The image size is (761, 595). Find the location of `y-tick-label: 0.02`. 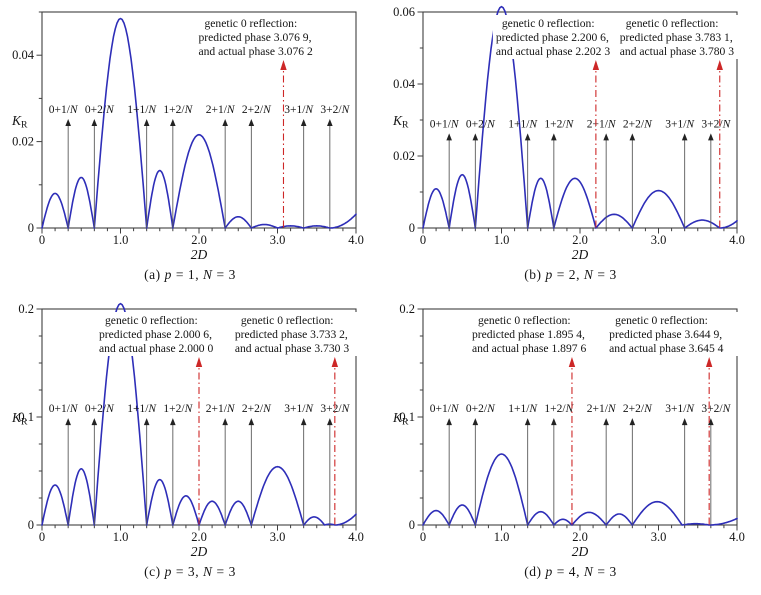

y-tick-label: 0.02 is located at coordinates (23, 142).